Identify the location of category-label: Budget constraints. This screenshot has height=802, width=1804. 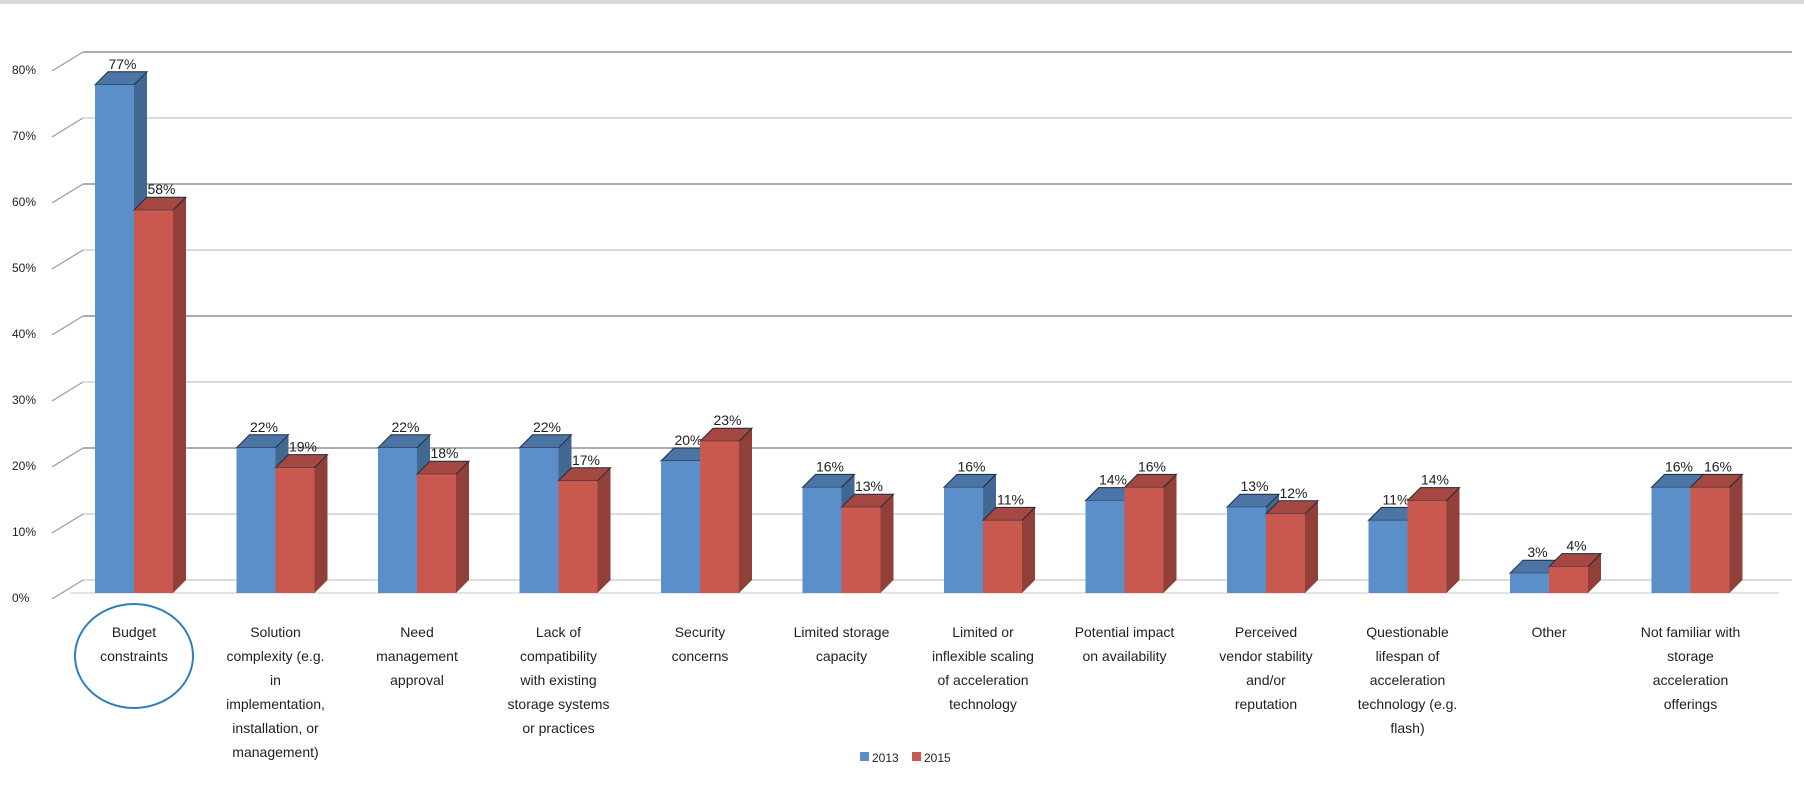
(134, 644).